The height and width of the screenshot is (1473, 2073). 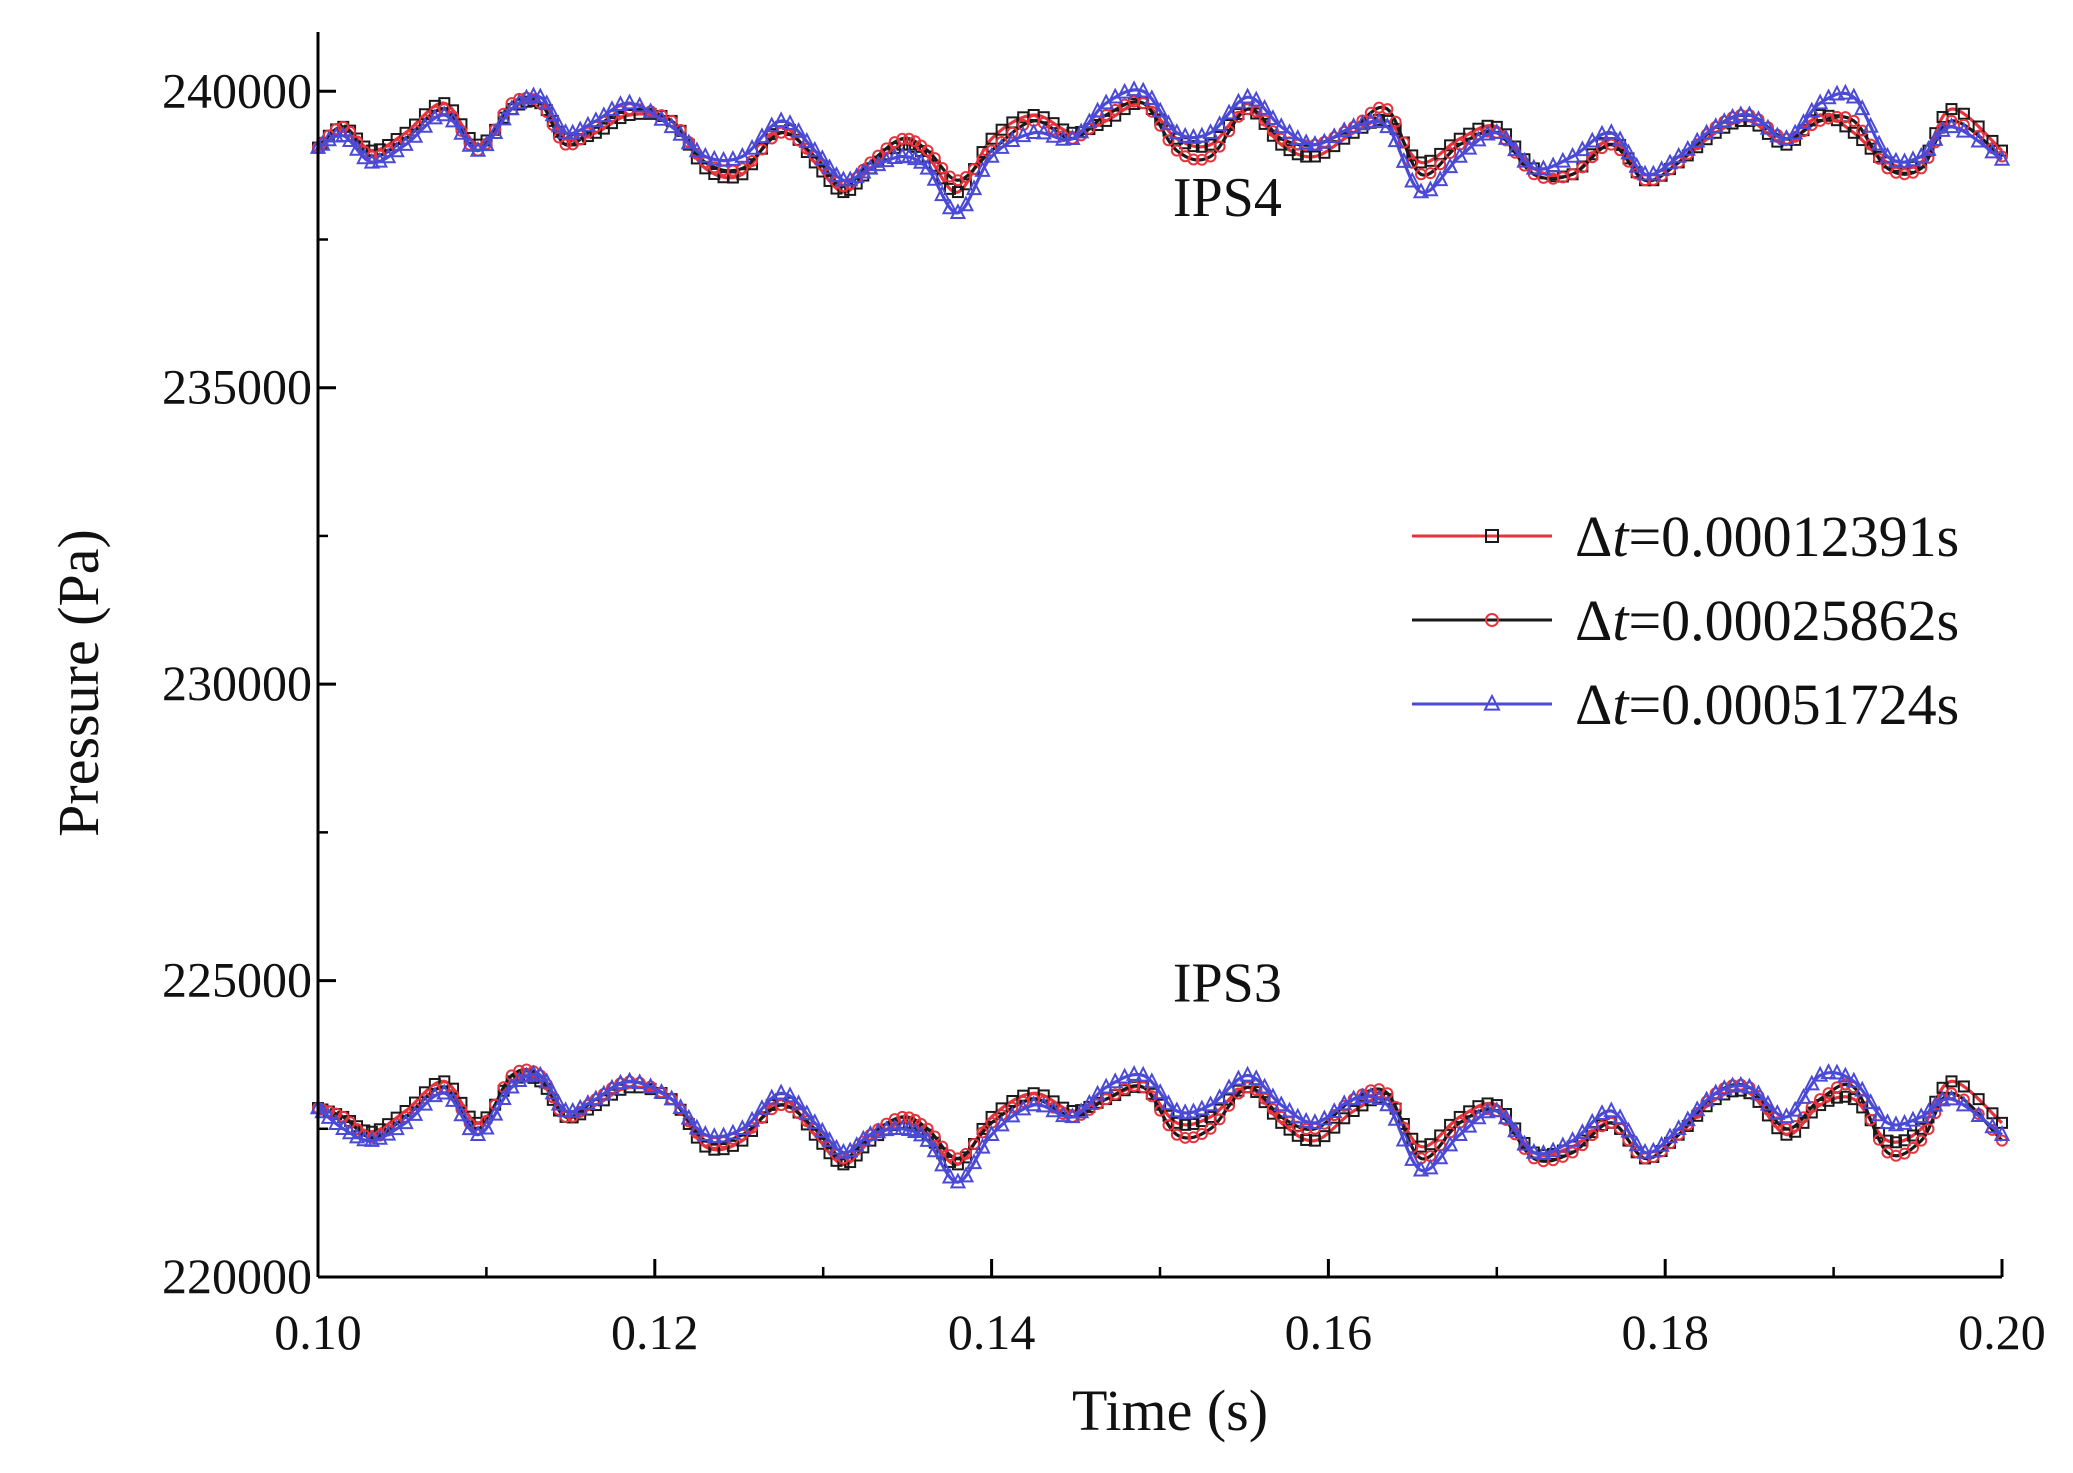 What do you see at coordinates (1160, 1126) in the screenshot?
I see `series-ips3-triangle` at bounding box center [1160, 1126].